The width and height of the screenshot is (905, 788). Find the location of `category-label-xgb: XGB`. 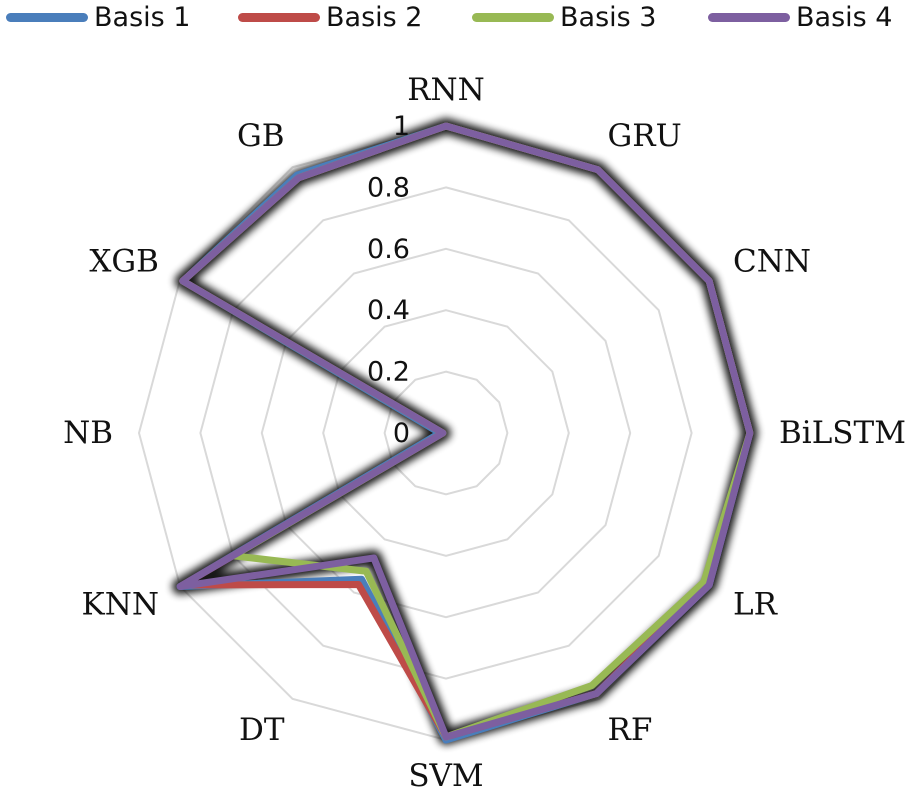

category-label-xgb: XGB is located at coordinates (124, 262).